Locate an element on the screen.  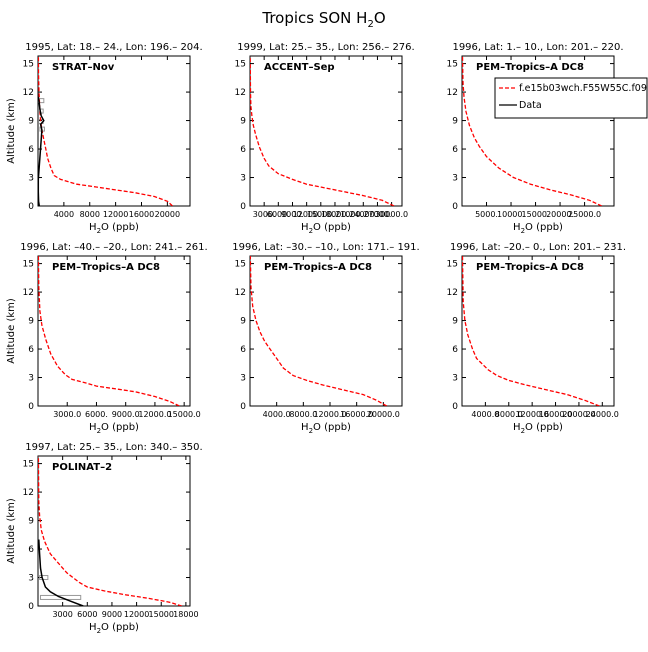
x-tick-label: 3000.0 is located at coordinates (67, 414).